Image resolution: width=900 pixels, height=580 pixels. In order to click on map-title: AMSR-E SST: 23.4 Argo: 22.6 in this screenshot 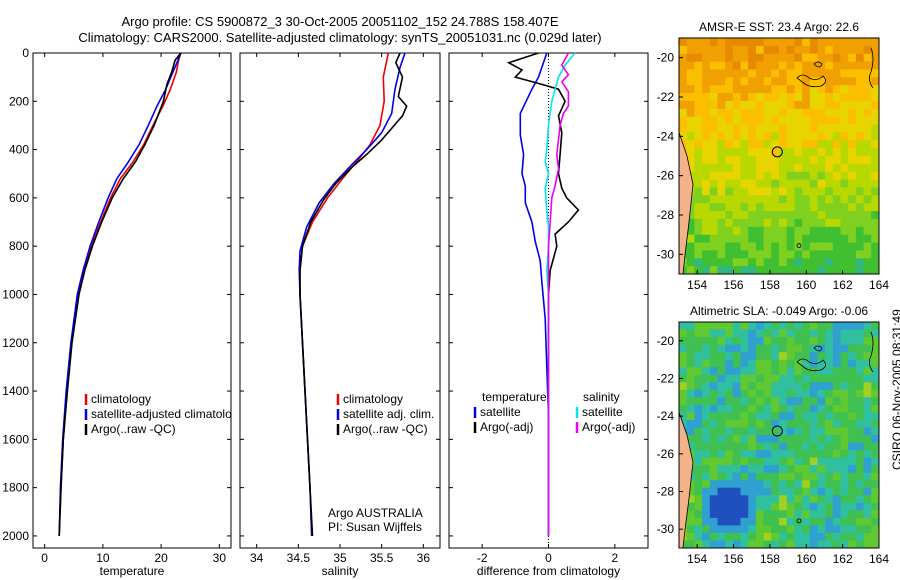, I will do `click(779, 27)`.